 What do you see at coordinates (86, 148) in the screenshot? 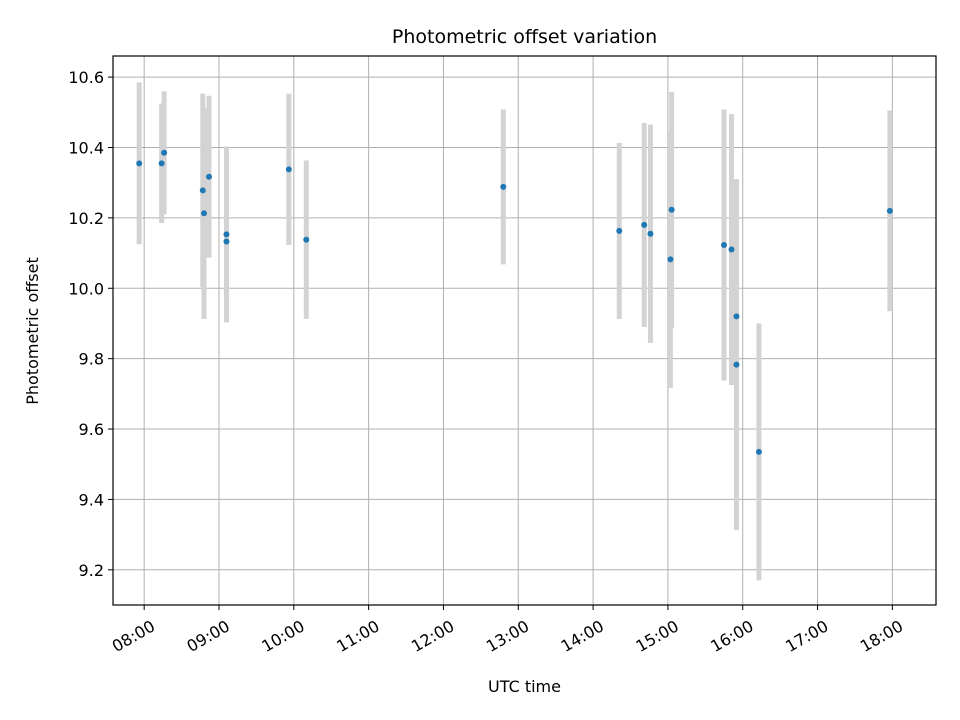
I see `y-tick-label: 10.4` at bounding box center [86, 148].